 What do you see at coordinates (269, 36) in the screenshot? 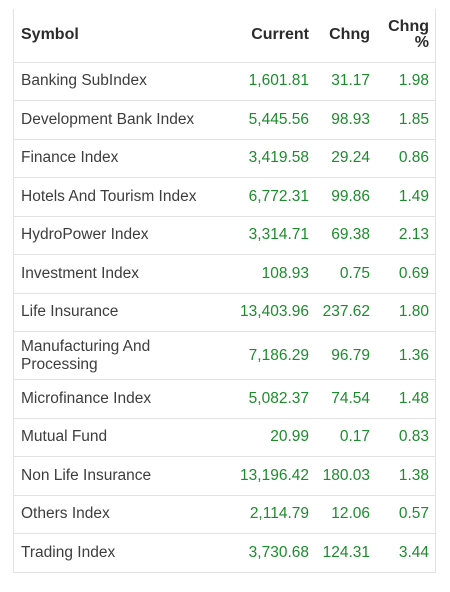
I see `column-header-current: Current` at bounding box center [269, 36].